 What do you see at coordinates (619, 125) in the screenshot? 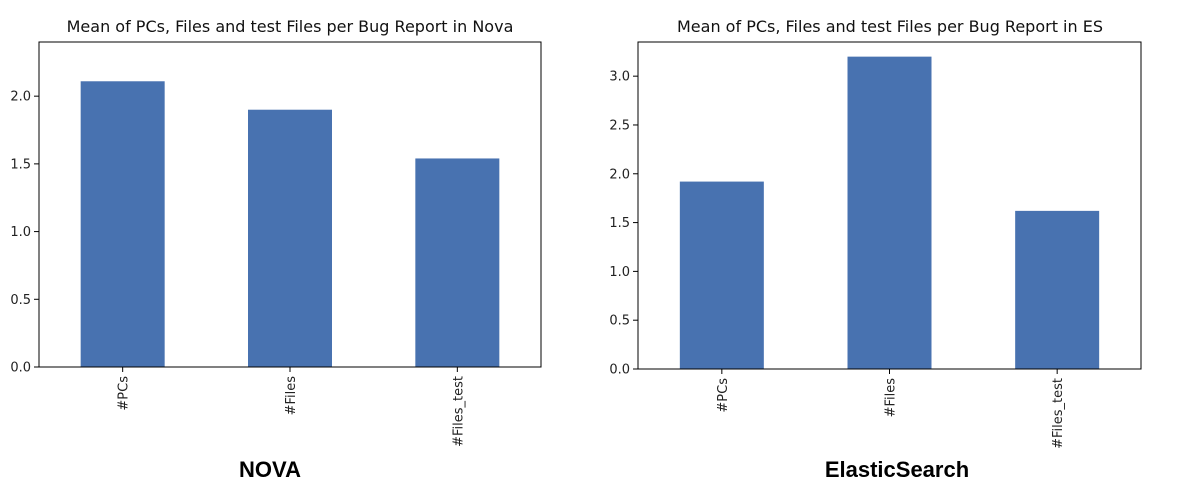
I see `y-tick-label: 2.5` at bounding box center [619, 125].